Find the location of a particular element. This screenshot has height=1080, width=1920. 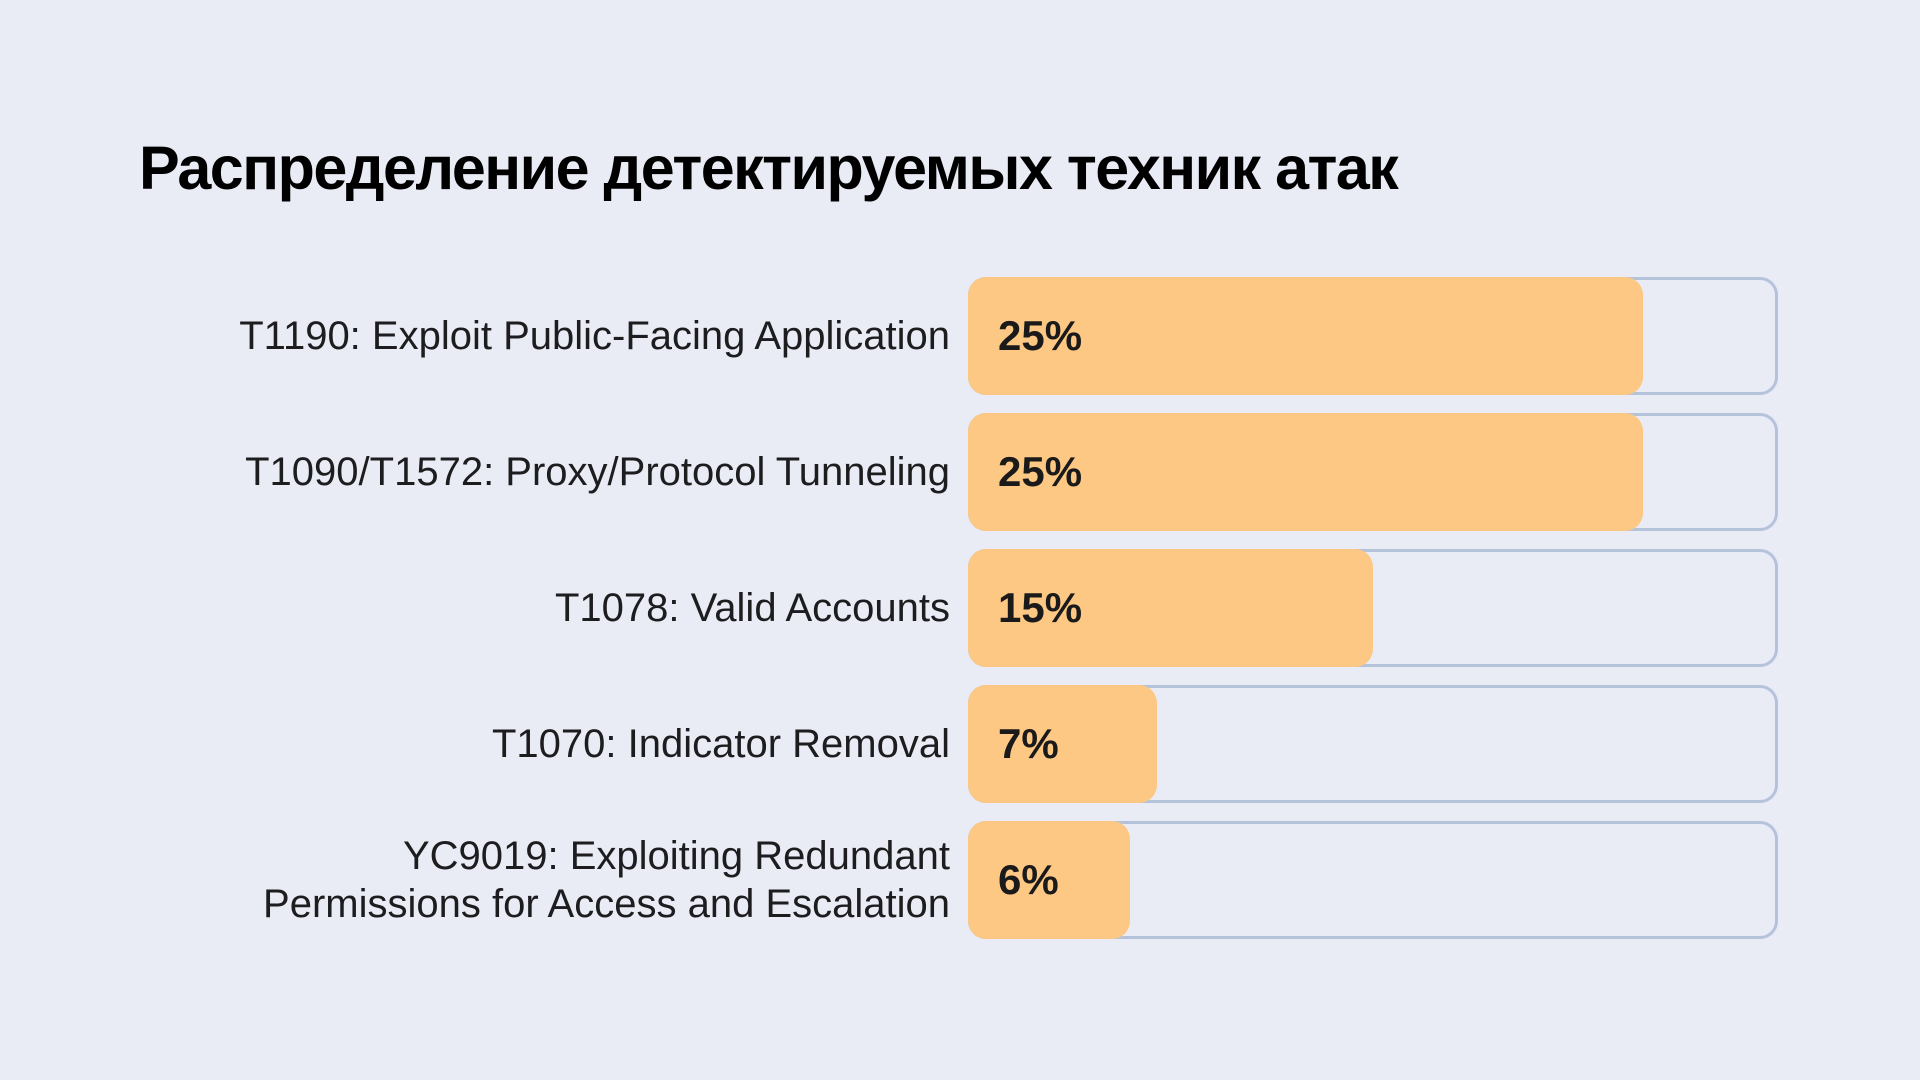

category-label: T1090/T1572: Proxy/Protocol Tunneling is located at coordinates (597, 472).